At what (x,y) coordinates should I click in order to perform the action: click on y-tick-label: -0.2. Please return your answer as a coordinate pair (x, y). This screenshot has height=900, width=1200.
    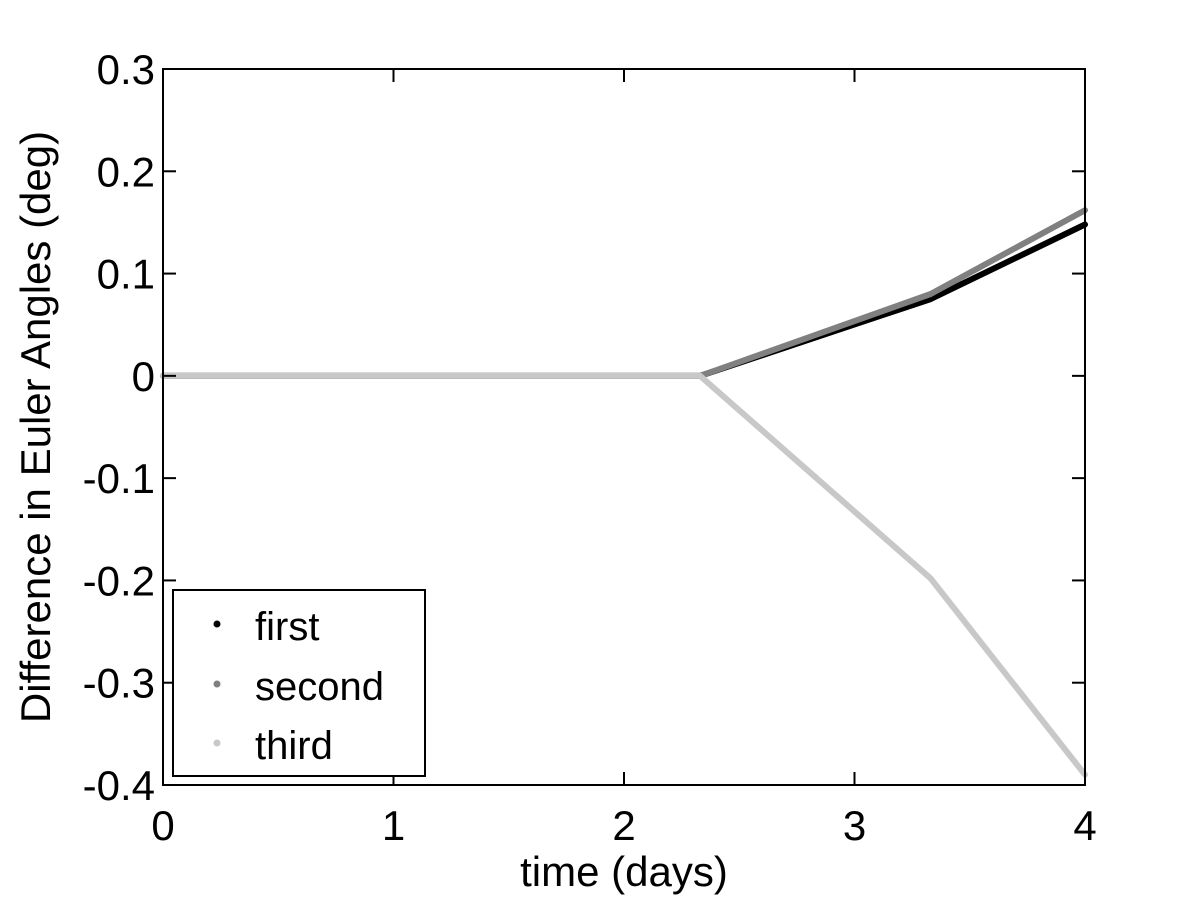
    Looking at the image, I should click on (119, 580).